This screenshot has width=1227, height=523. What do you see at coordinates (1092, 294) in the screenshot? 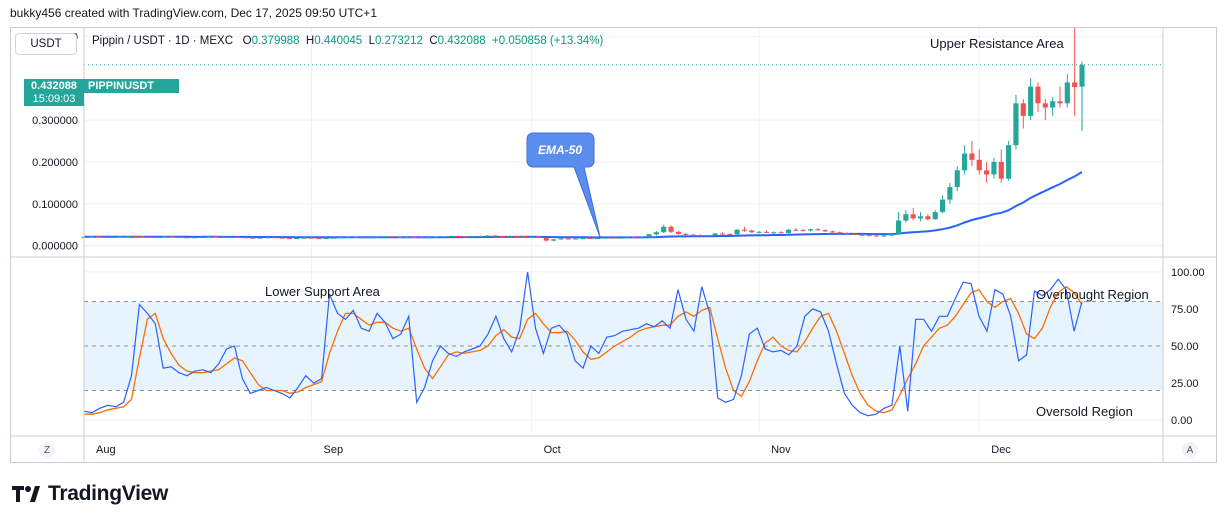
I see `overbought-label: Overbought Region` at bounding box center [1092, 294].